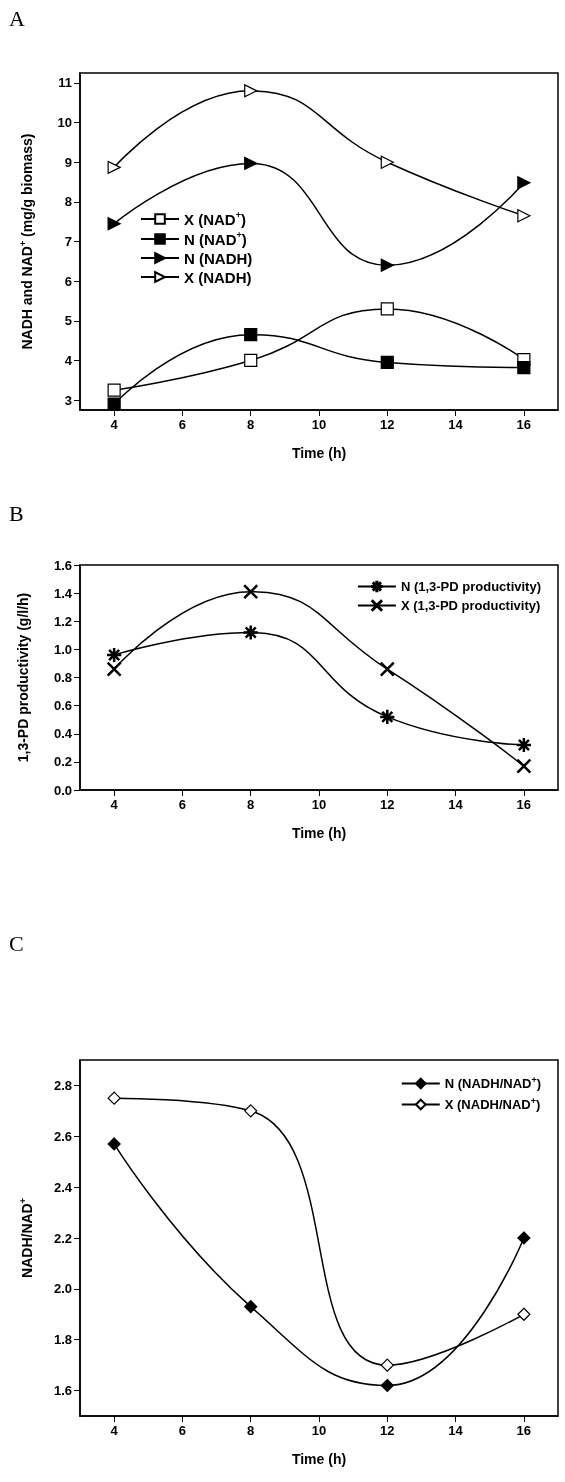  Describe the element at coordinates (68, 202) in the screenshot. I see `y-tick-label: 8` at that location.